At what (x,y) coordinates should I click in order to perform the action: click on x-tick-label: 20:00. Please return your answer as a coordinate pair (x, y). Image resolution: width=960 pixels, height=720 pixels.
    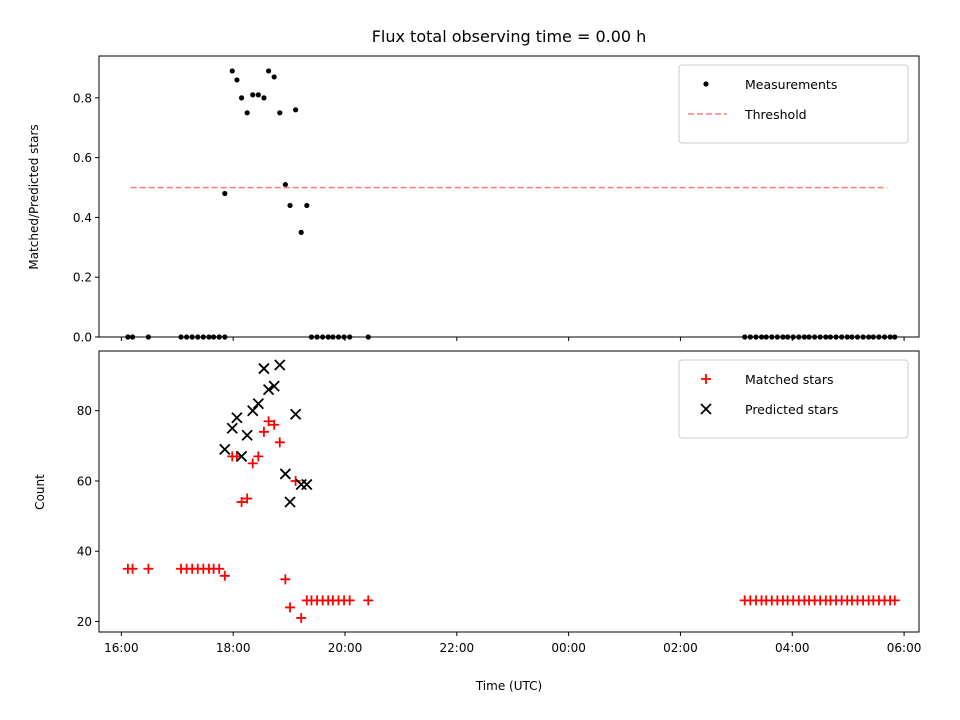
    Looking at the image, I should click on (345, 648).